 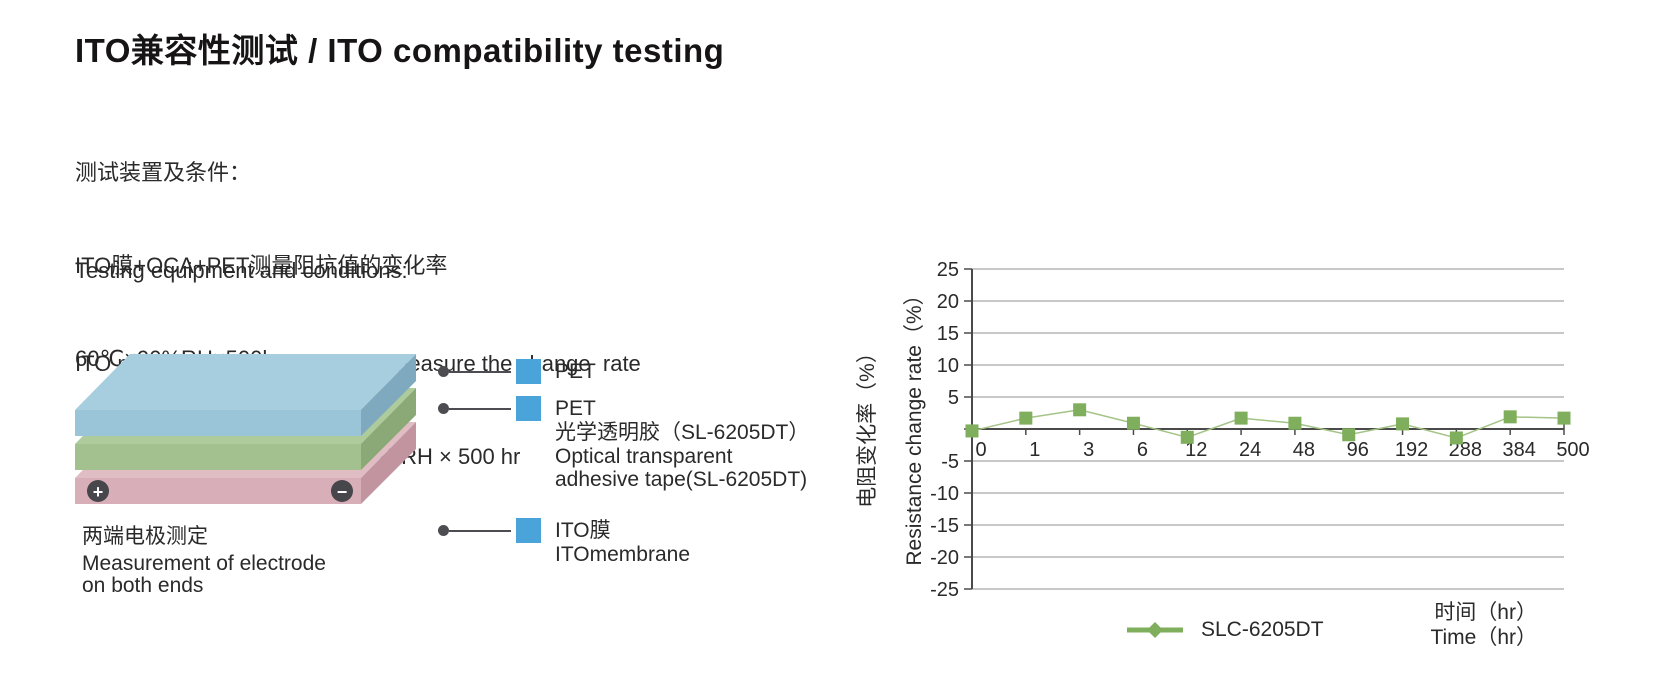 I want to click on svg-text: -25, so click(x=944, y=590).